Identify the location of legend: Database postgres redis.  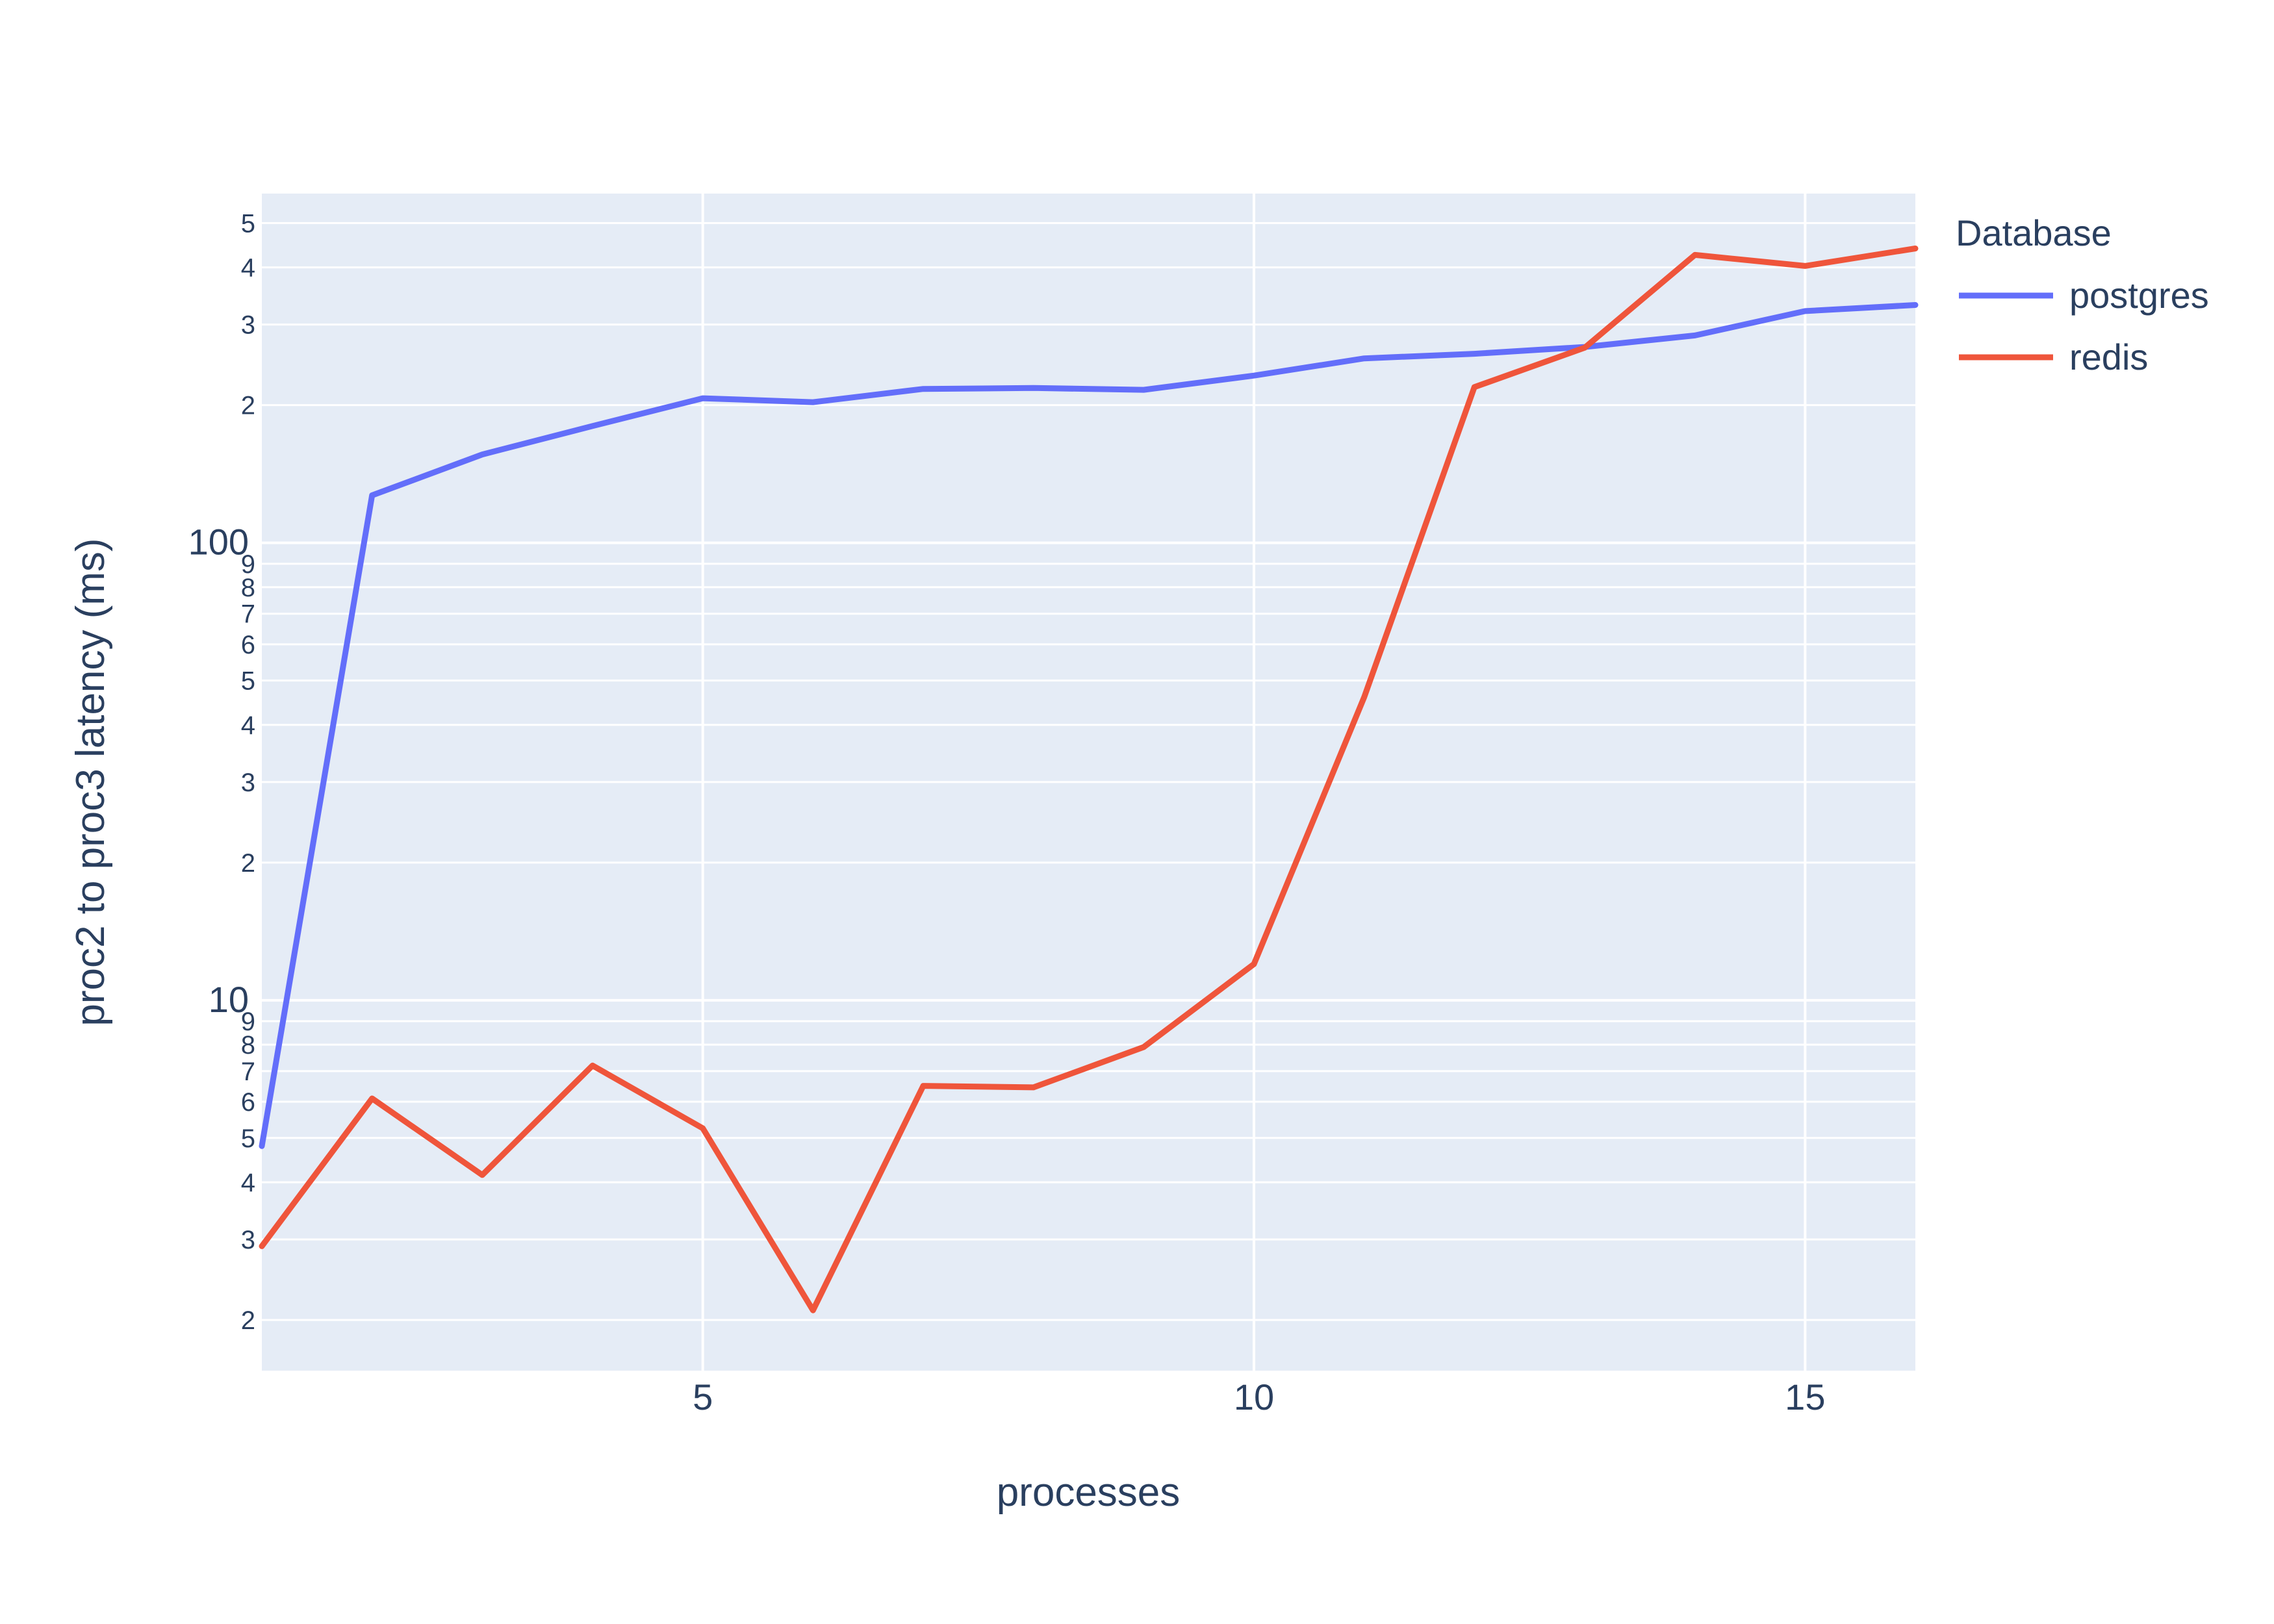
(2082, 294).